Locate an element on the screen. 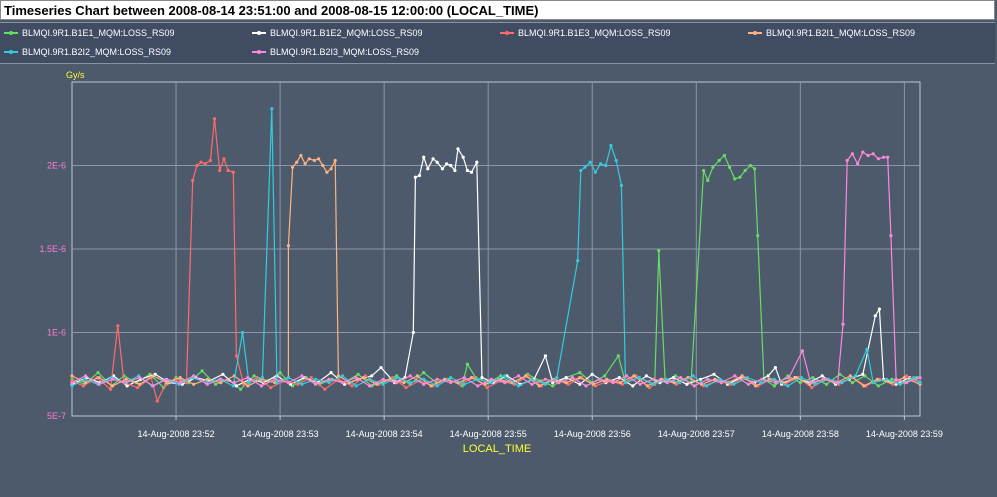  x-tick-label: 14-Aug-2008 23:59 is located at coordinates (904, 434).